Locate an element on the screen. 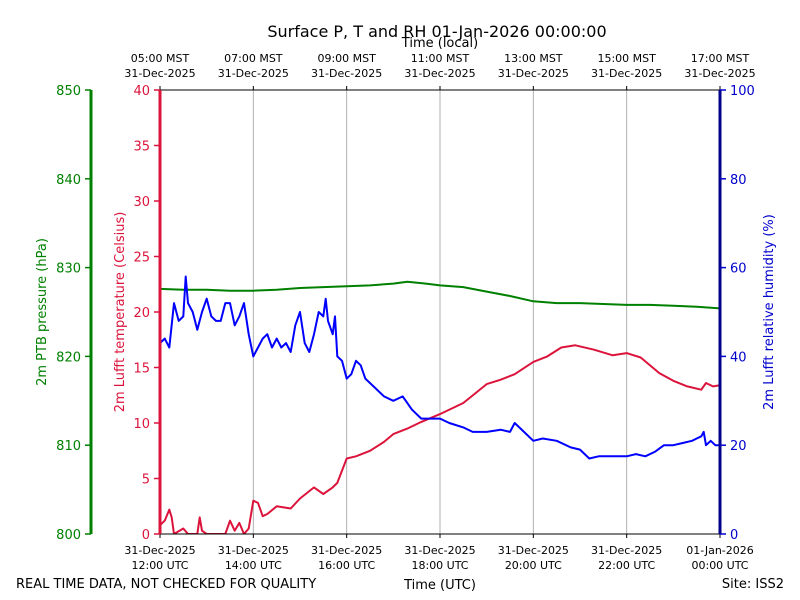  x-tick-label-time: 16:00 UTC is located at coordinates (346, 565).